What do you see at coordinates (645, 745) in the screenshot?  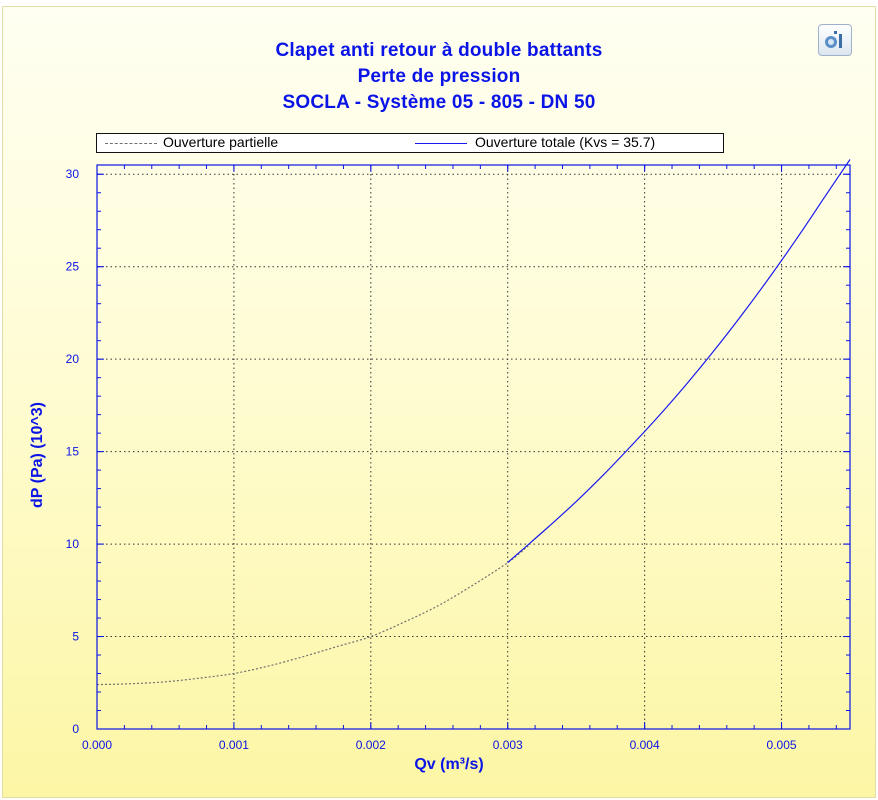 I see `x-tick-label: 0.004` at bounding box center [645, 745].